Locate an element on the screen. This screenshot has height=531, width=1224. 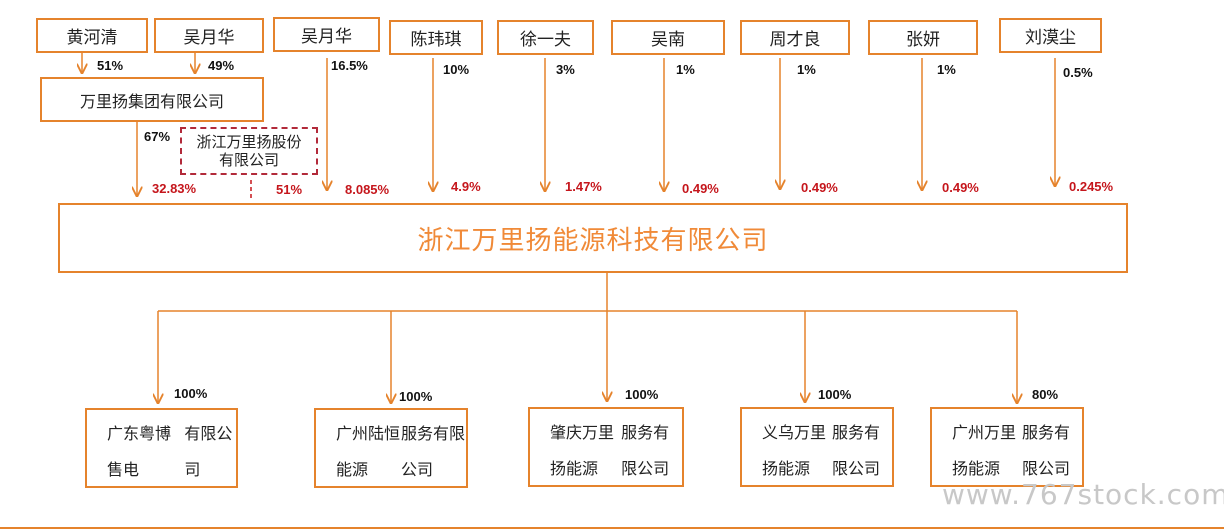
pct-subsidiary-5: 80% is located at coordinates (1045, 394).